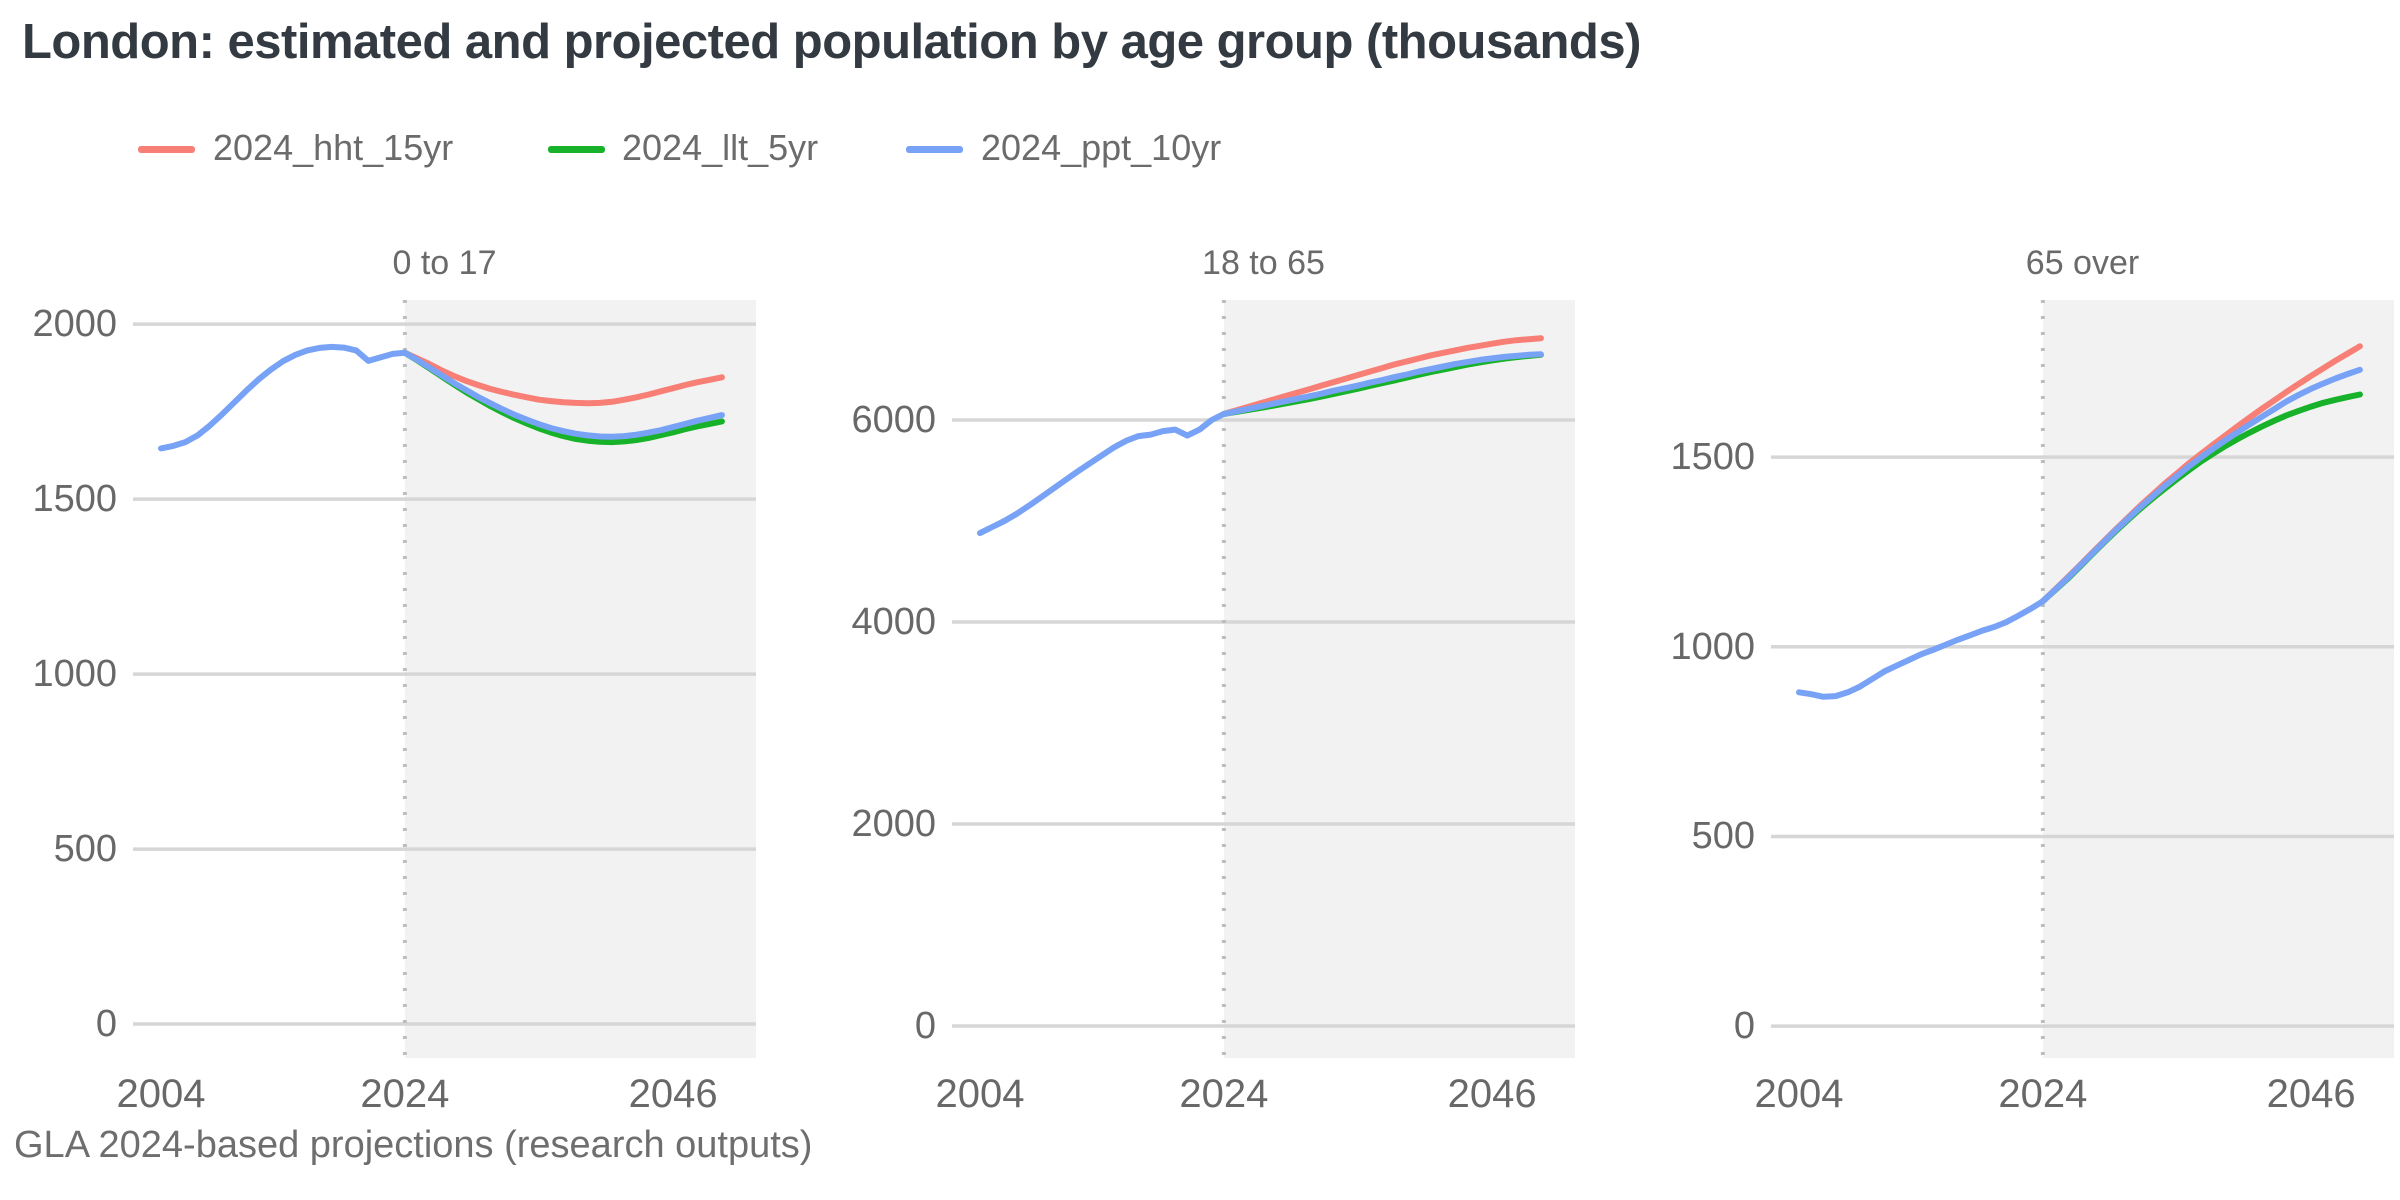 The width and height of the screenshot is (2400, 1200). Describe the element at coordinates (934, 149) in the screenshot. I see `legend-swatch-ppt` at that location.